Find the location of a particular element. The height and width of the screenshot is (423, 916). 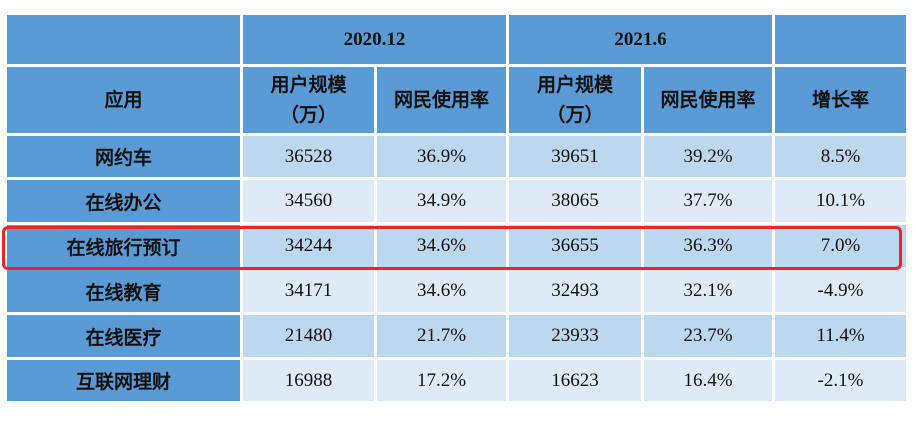

growth-cell: 7.0% is located at coordinates (840, 246).